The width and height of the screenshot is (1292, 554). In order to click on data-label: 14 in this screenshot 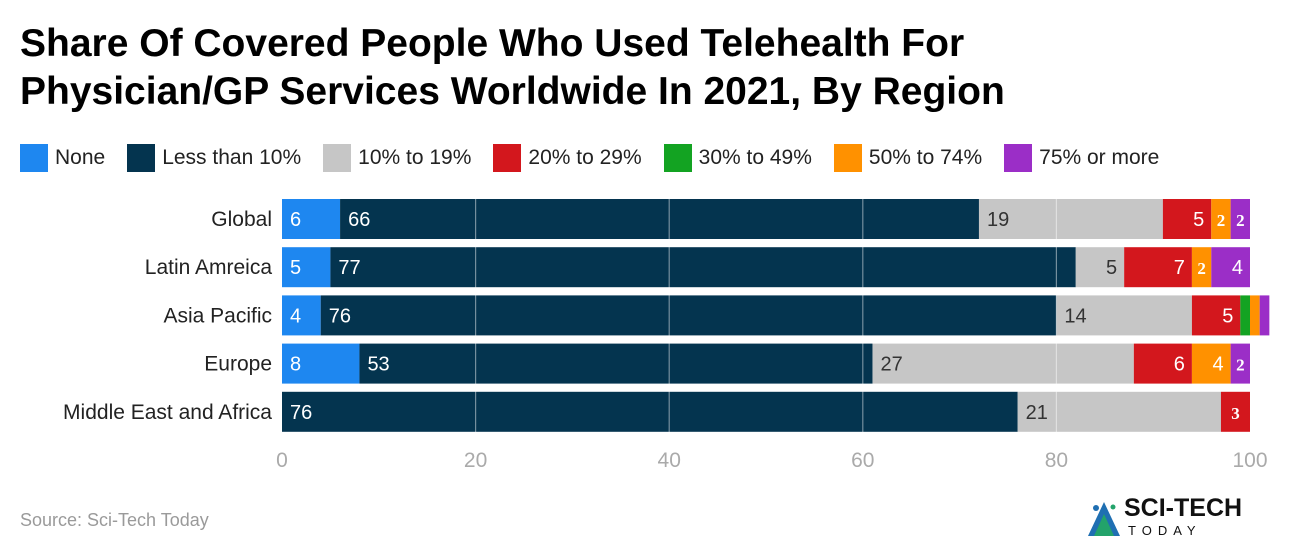, I will do `click(1075, 316)`.